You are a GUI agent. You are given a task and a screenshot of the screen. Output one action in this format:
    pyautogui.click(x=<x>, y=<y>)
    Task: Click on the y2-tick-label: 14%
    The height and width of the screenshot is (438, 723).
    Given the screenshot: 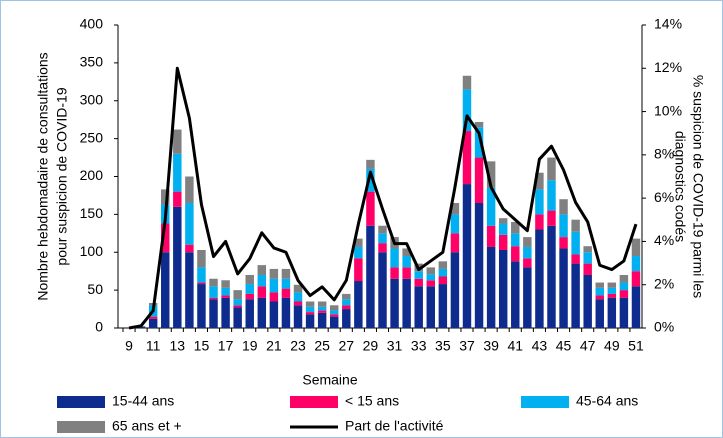 What is the action you would take?
    pyautogui.click(x=668, y=24)
    